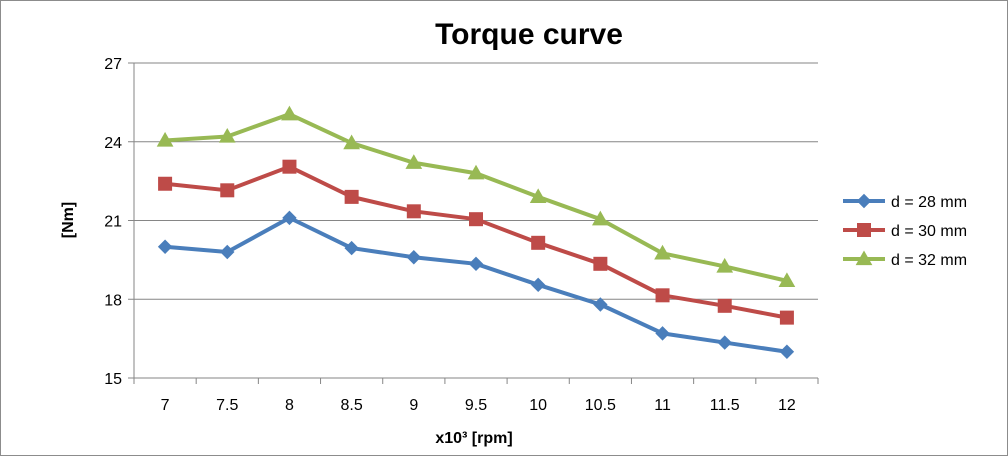 This screenshot has width=1008, height=456. I want to click on x-tick-label: 8.5, so click(352, 405).